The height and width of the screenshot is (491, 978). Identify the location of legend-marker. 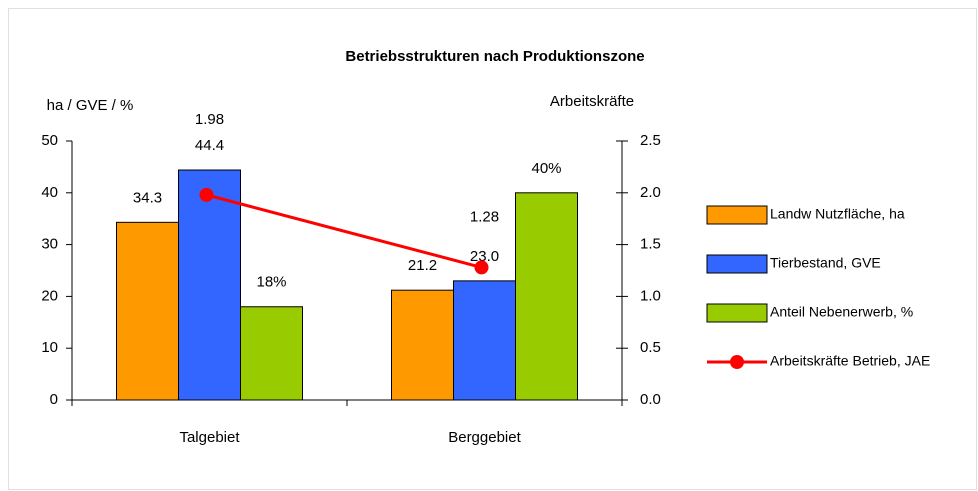
(737, 362).